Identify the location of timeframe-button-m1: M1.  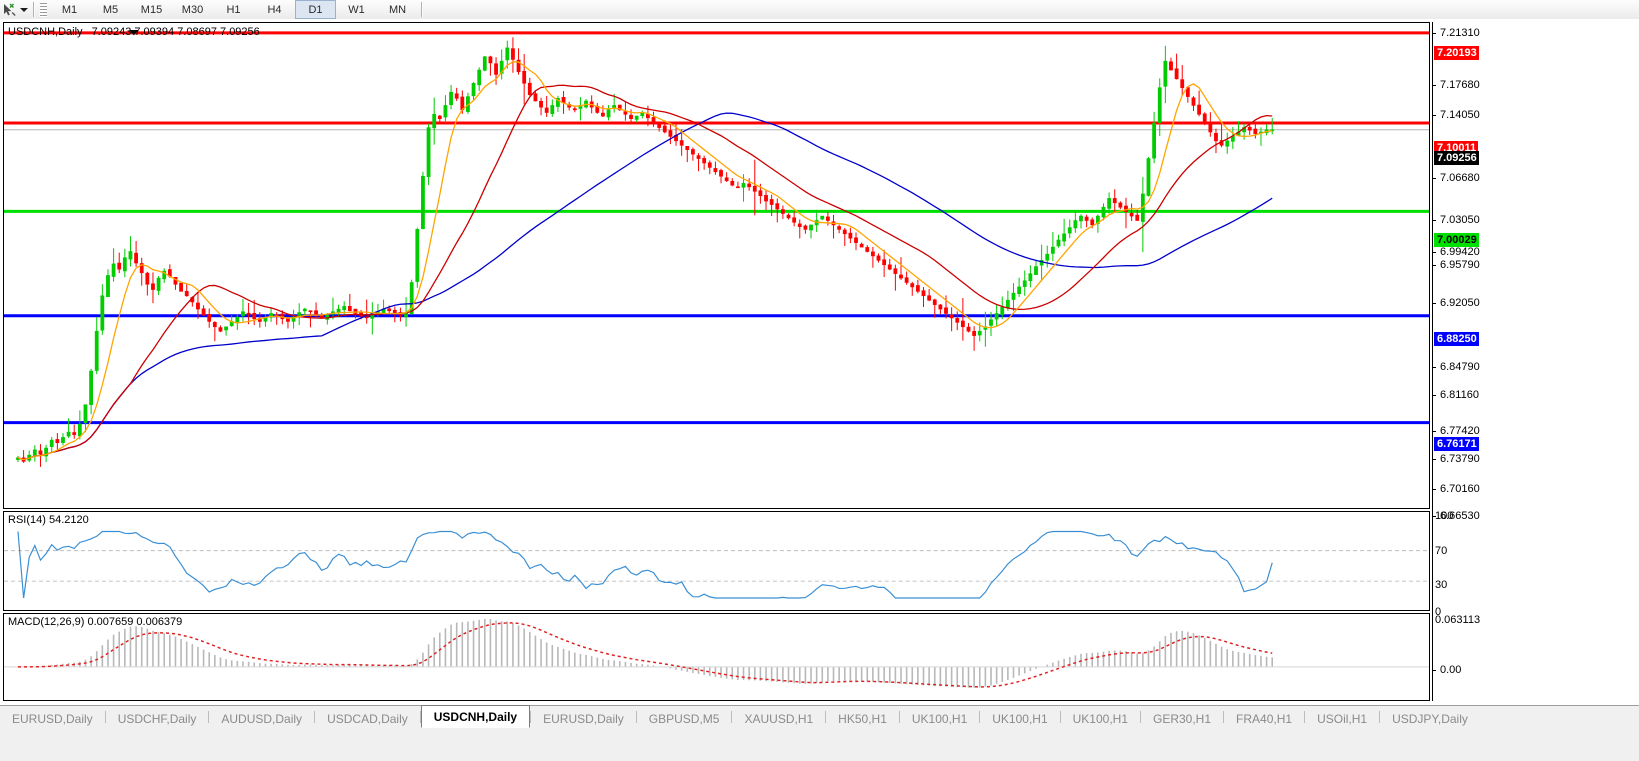
(69, 9).